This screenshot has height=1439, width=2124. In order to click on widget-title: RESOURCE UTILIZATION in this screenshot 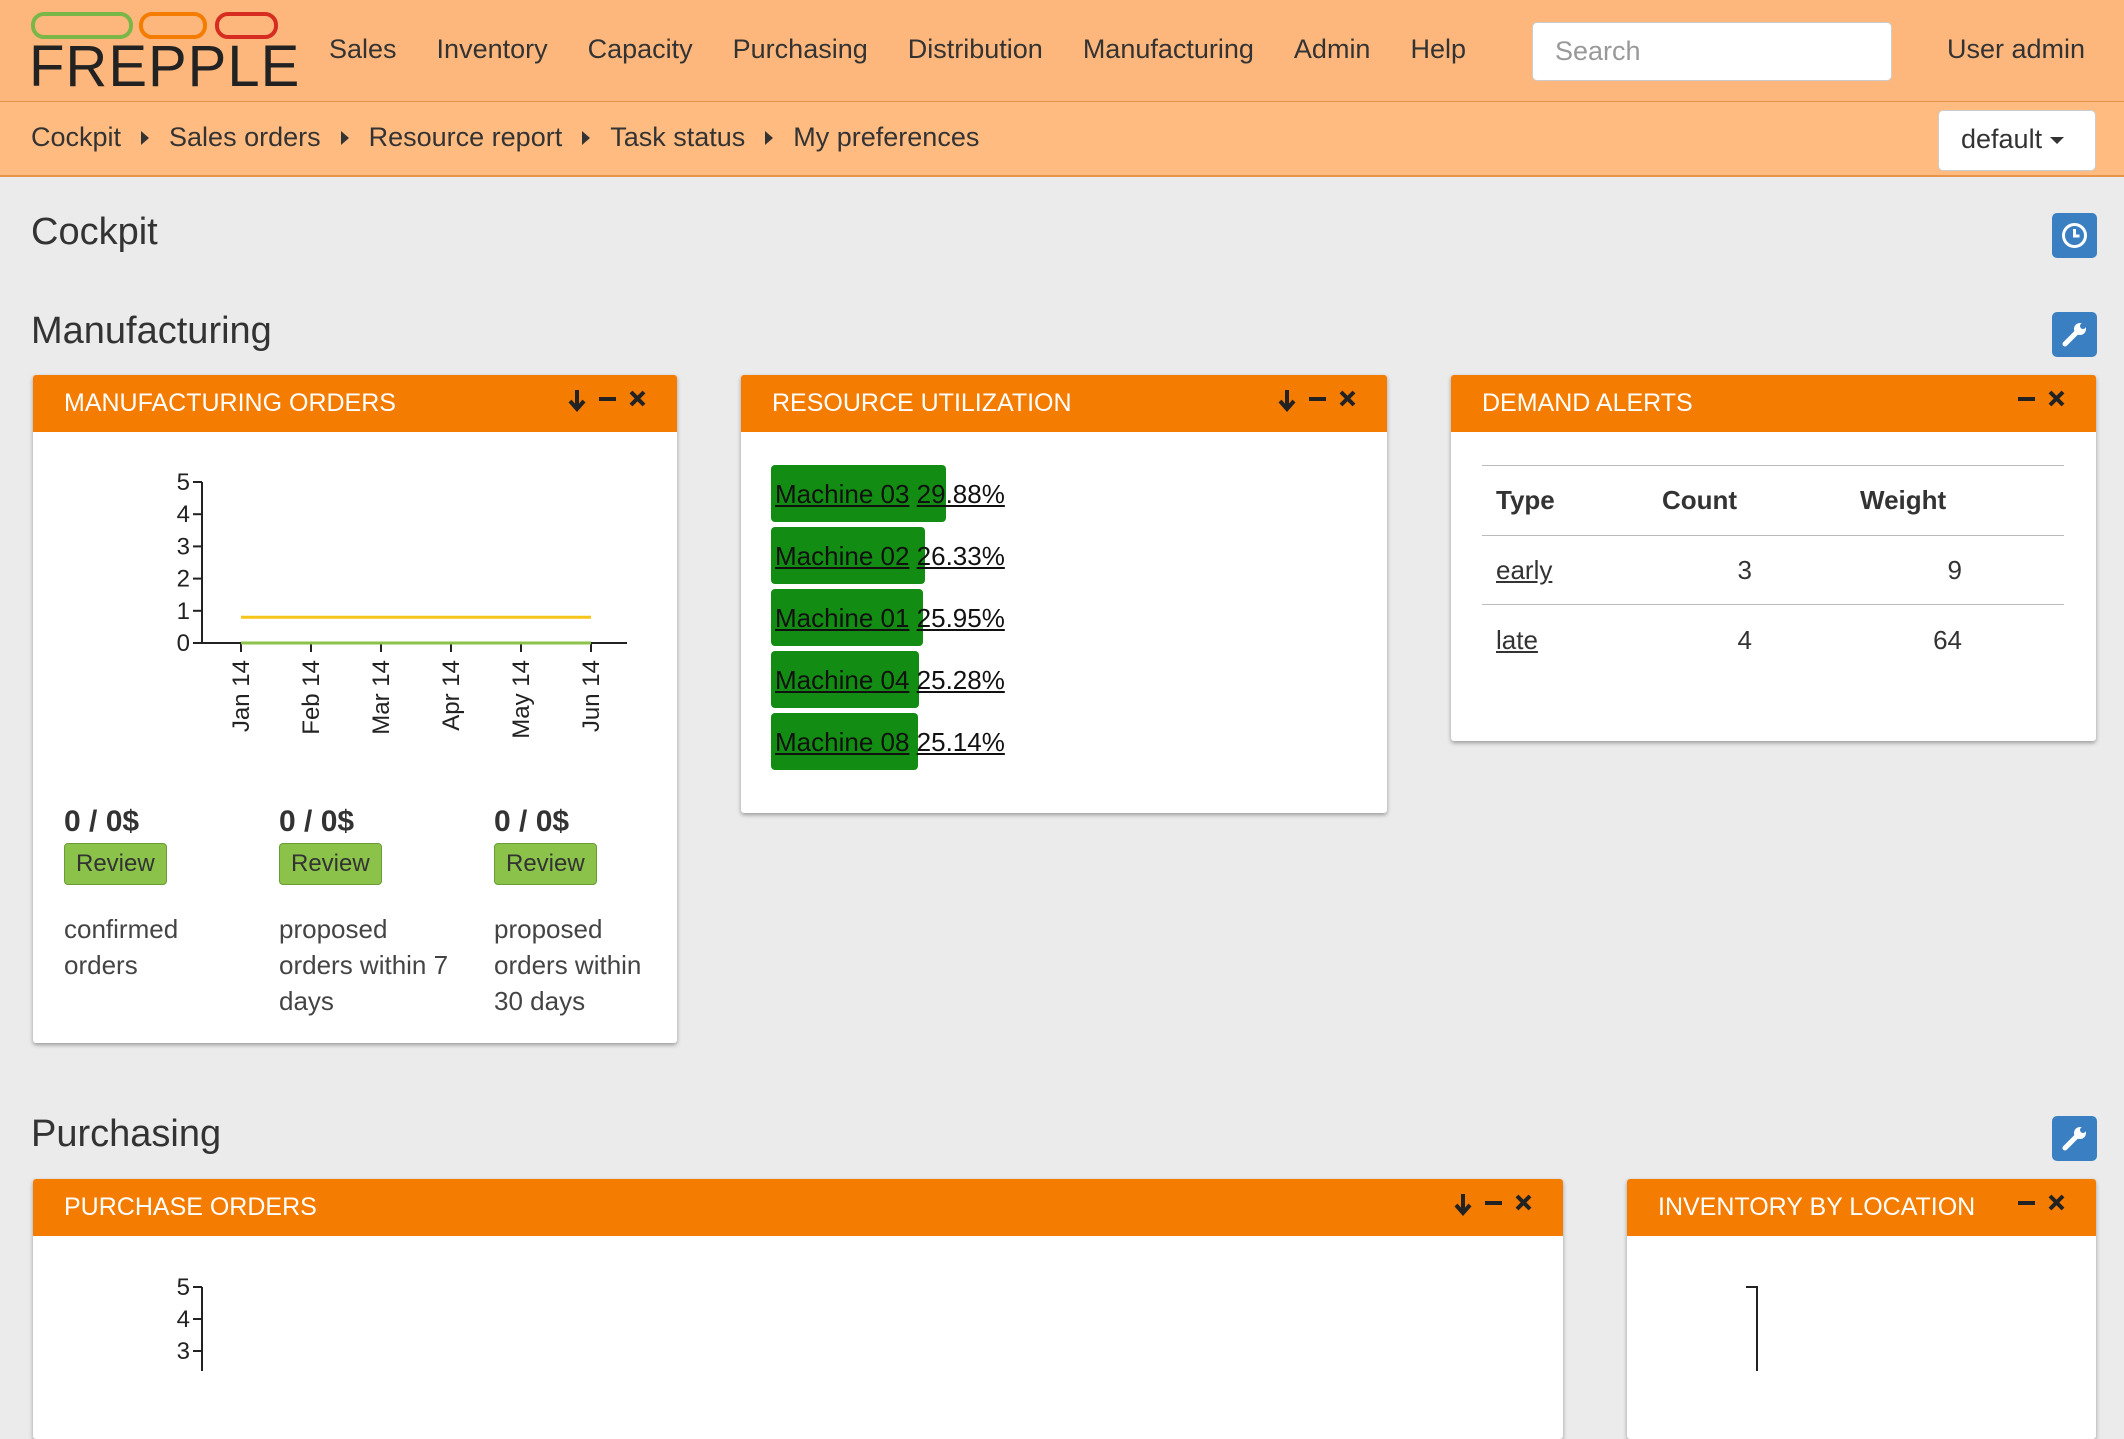, I will do `click(922, 403)`.